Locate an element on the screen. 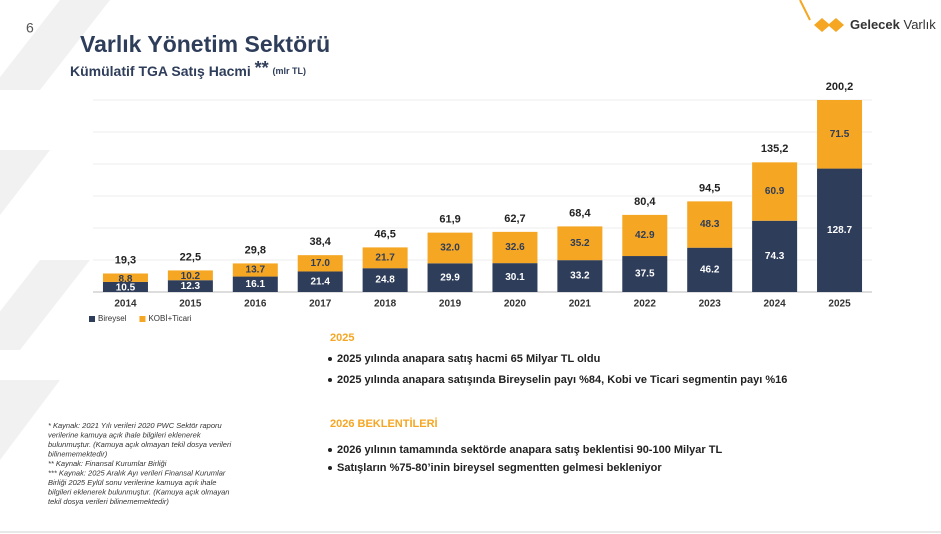 The image size is (941, 534). data-label: 71.5 is located at coordinates (840, 134).